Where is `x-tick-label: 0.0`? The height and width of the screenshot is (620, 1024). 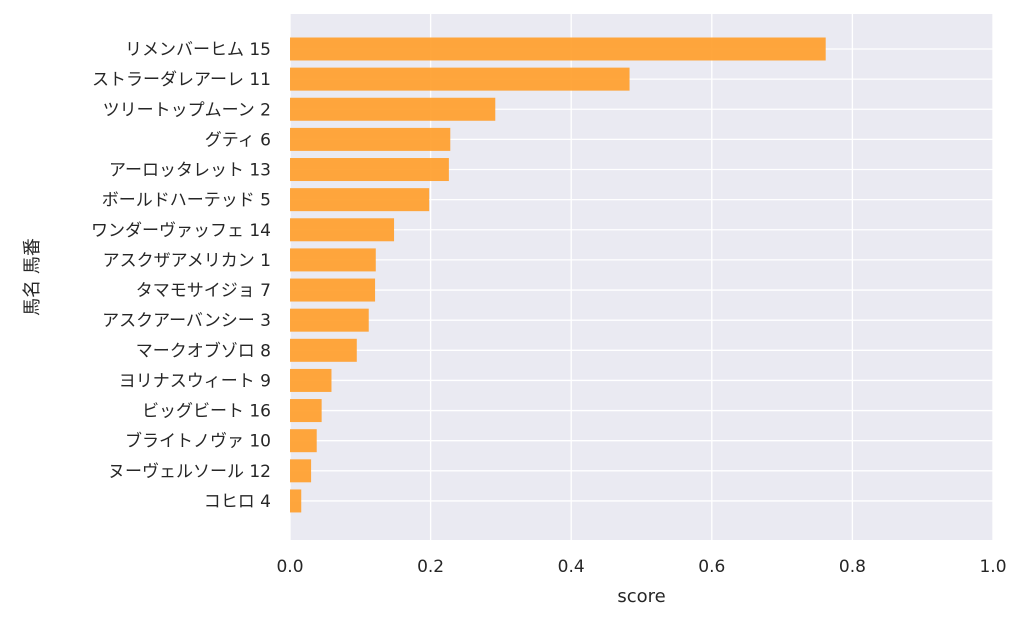 x-tick-label: 0.0 is located at coordinates (289, 567).